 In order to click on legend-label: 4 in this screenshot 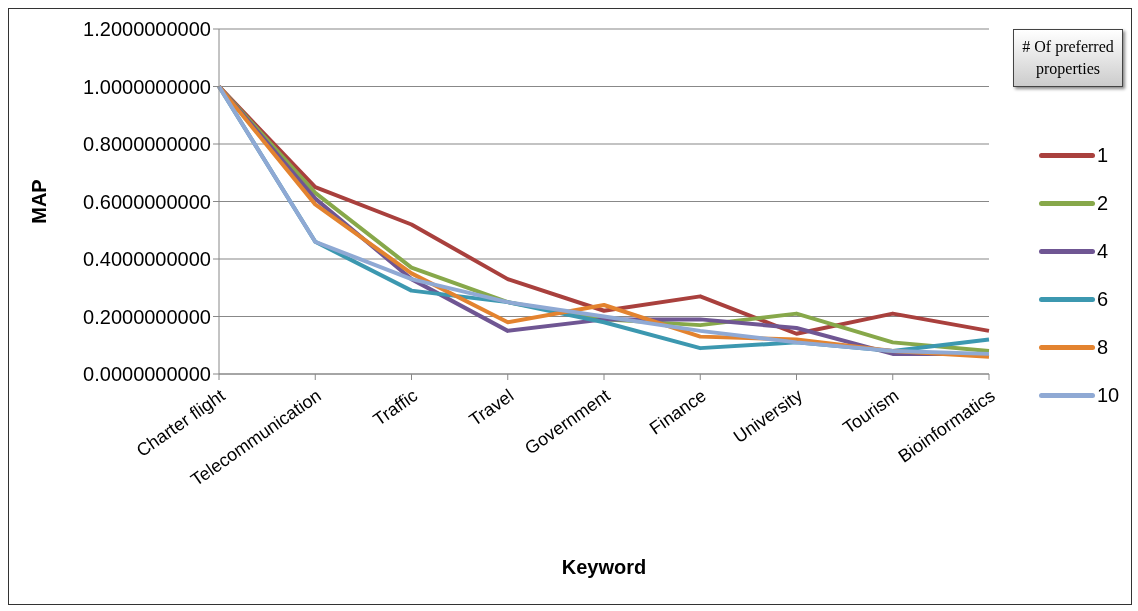, I will do `click(1103, 251)`.